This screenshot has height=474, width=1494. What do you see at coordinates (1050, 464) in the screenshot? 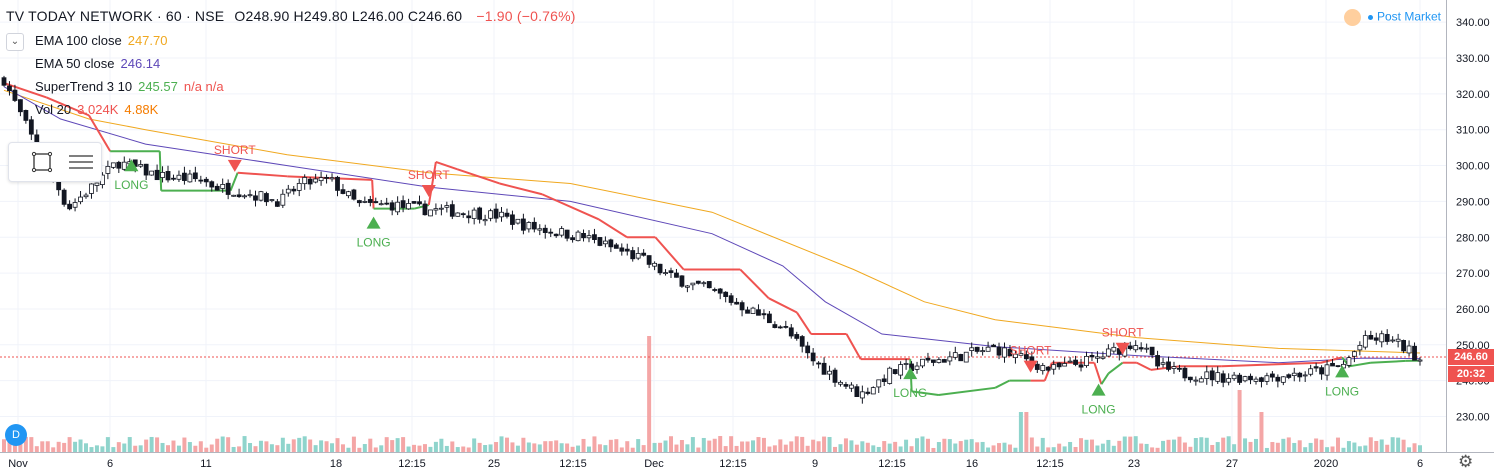
I see `time-tick-label: 12:15` at bounding box center [1050, 464].